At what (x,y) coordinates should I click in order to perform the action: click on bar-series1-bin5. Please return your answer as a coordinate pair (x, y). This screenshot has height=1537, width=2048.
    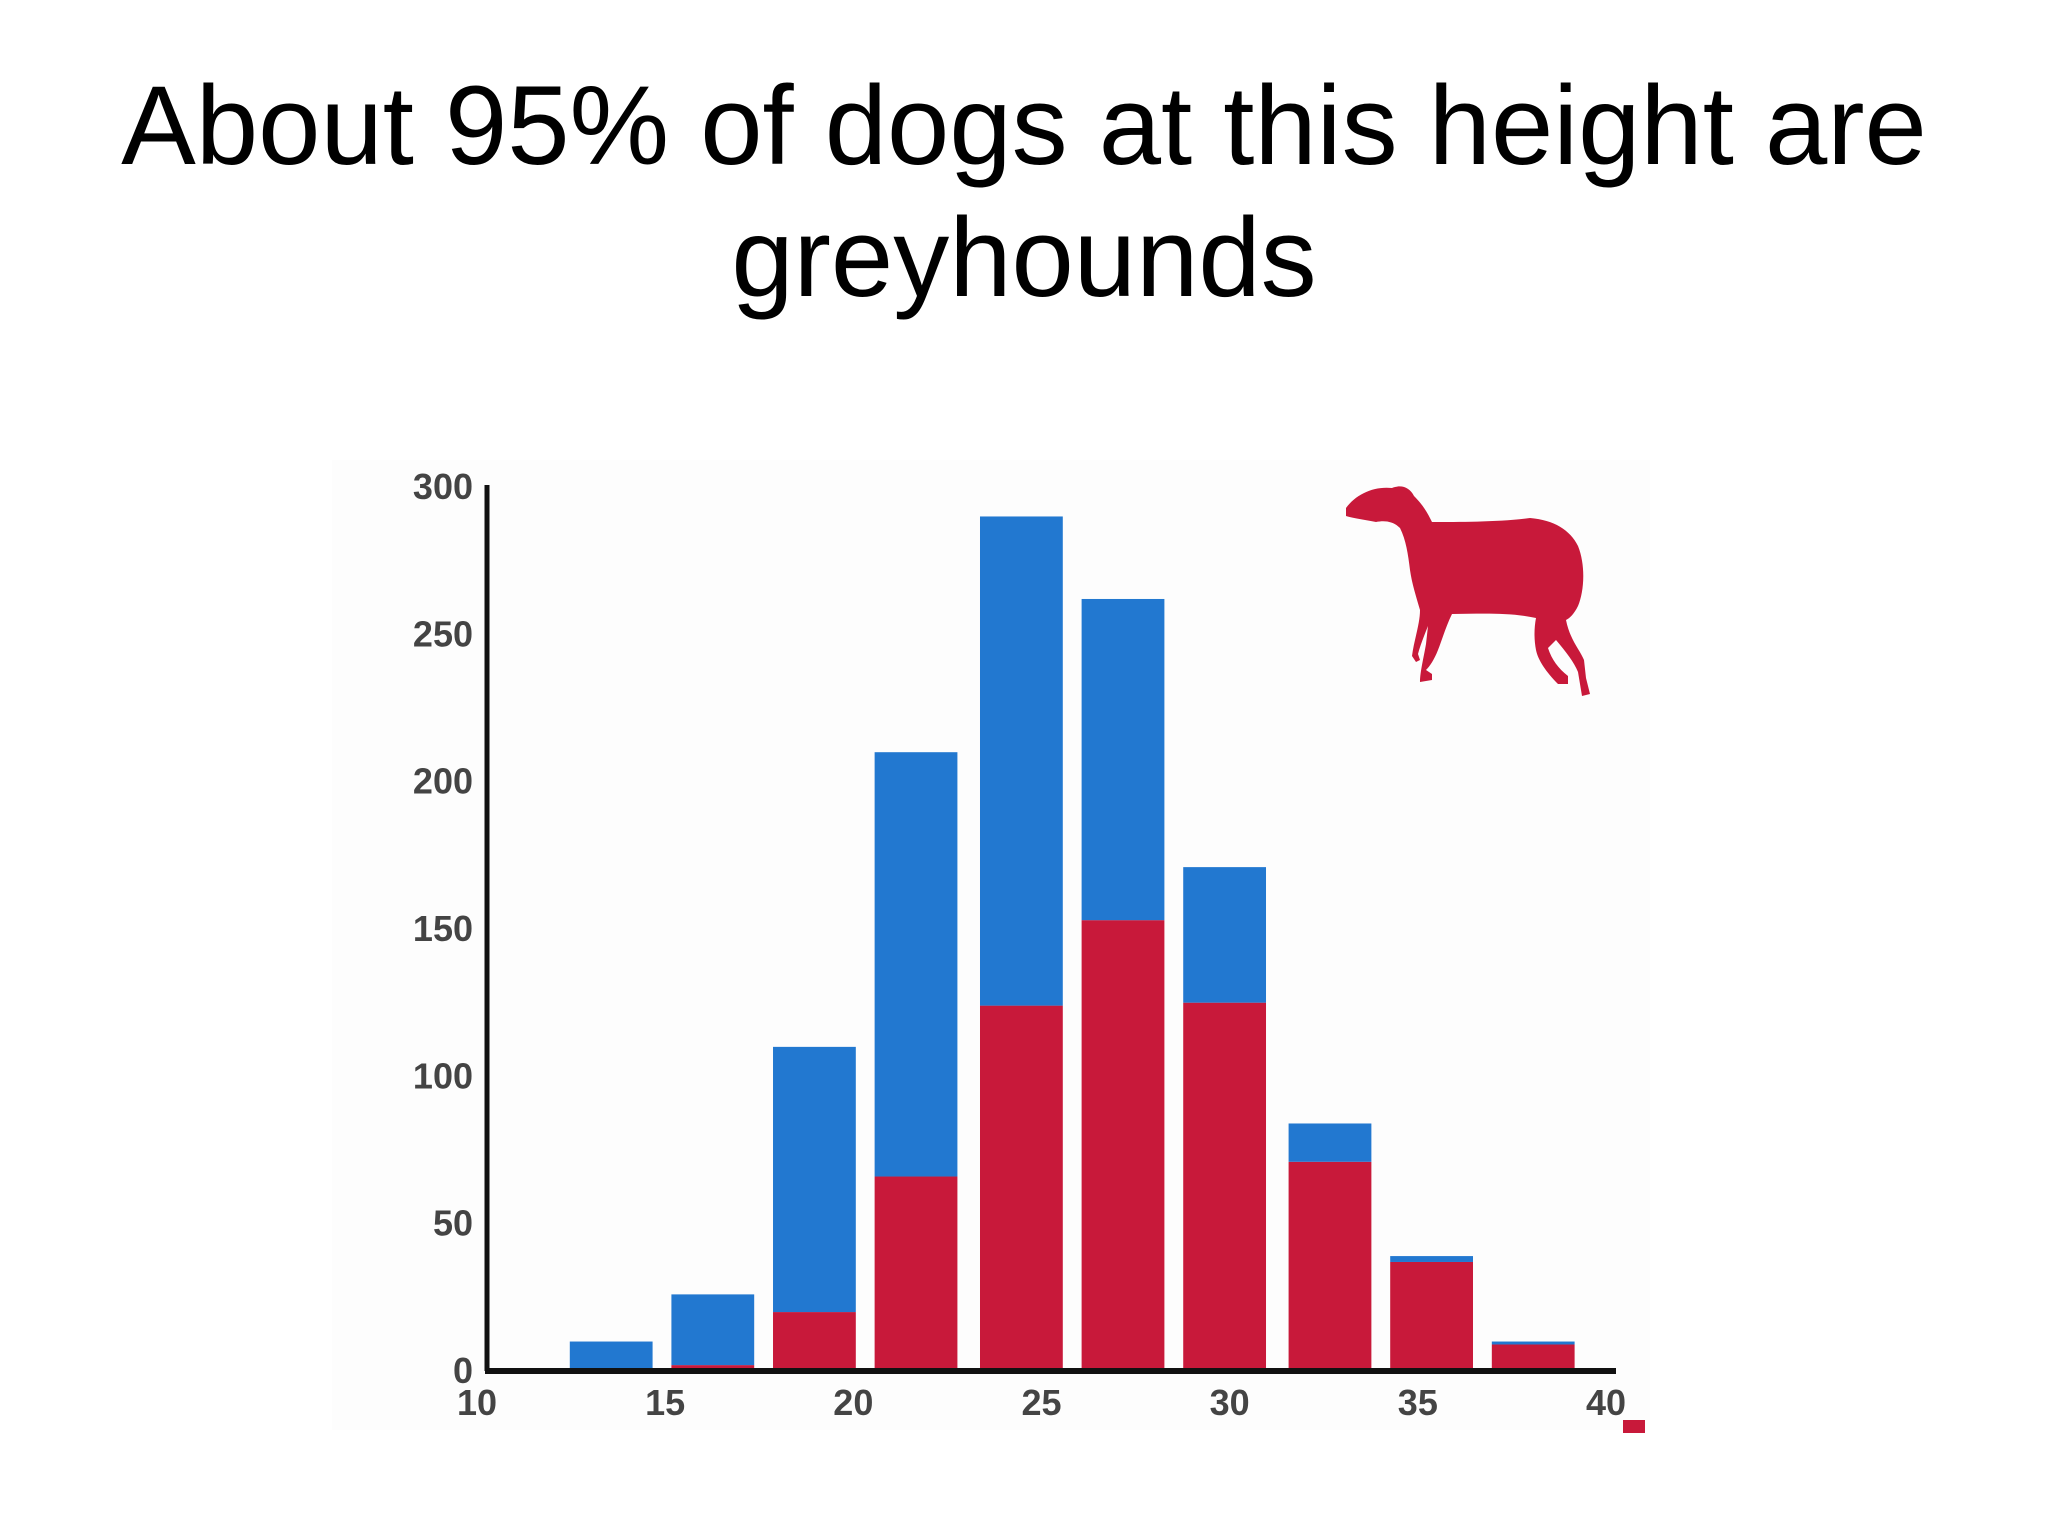
    Looking at the image, I should click on (1123, 759).